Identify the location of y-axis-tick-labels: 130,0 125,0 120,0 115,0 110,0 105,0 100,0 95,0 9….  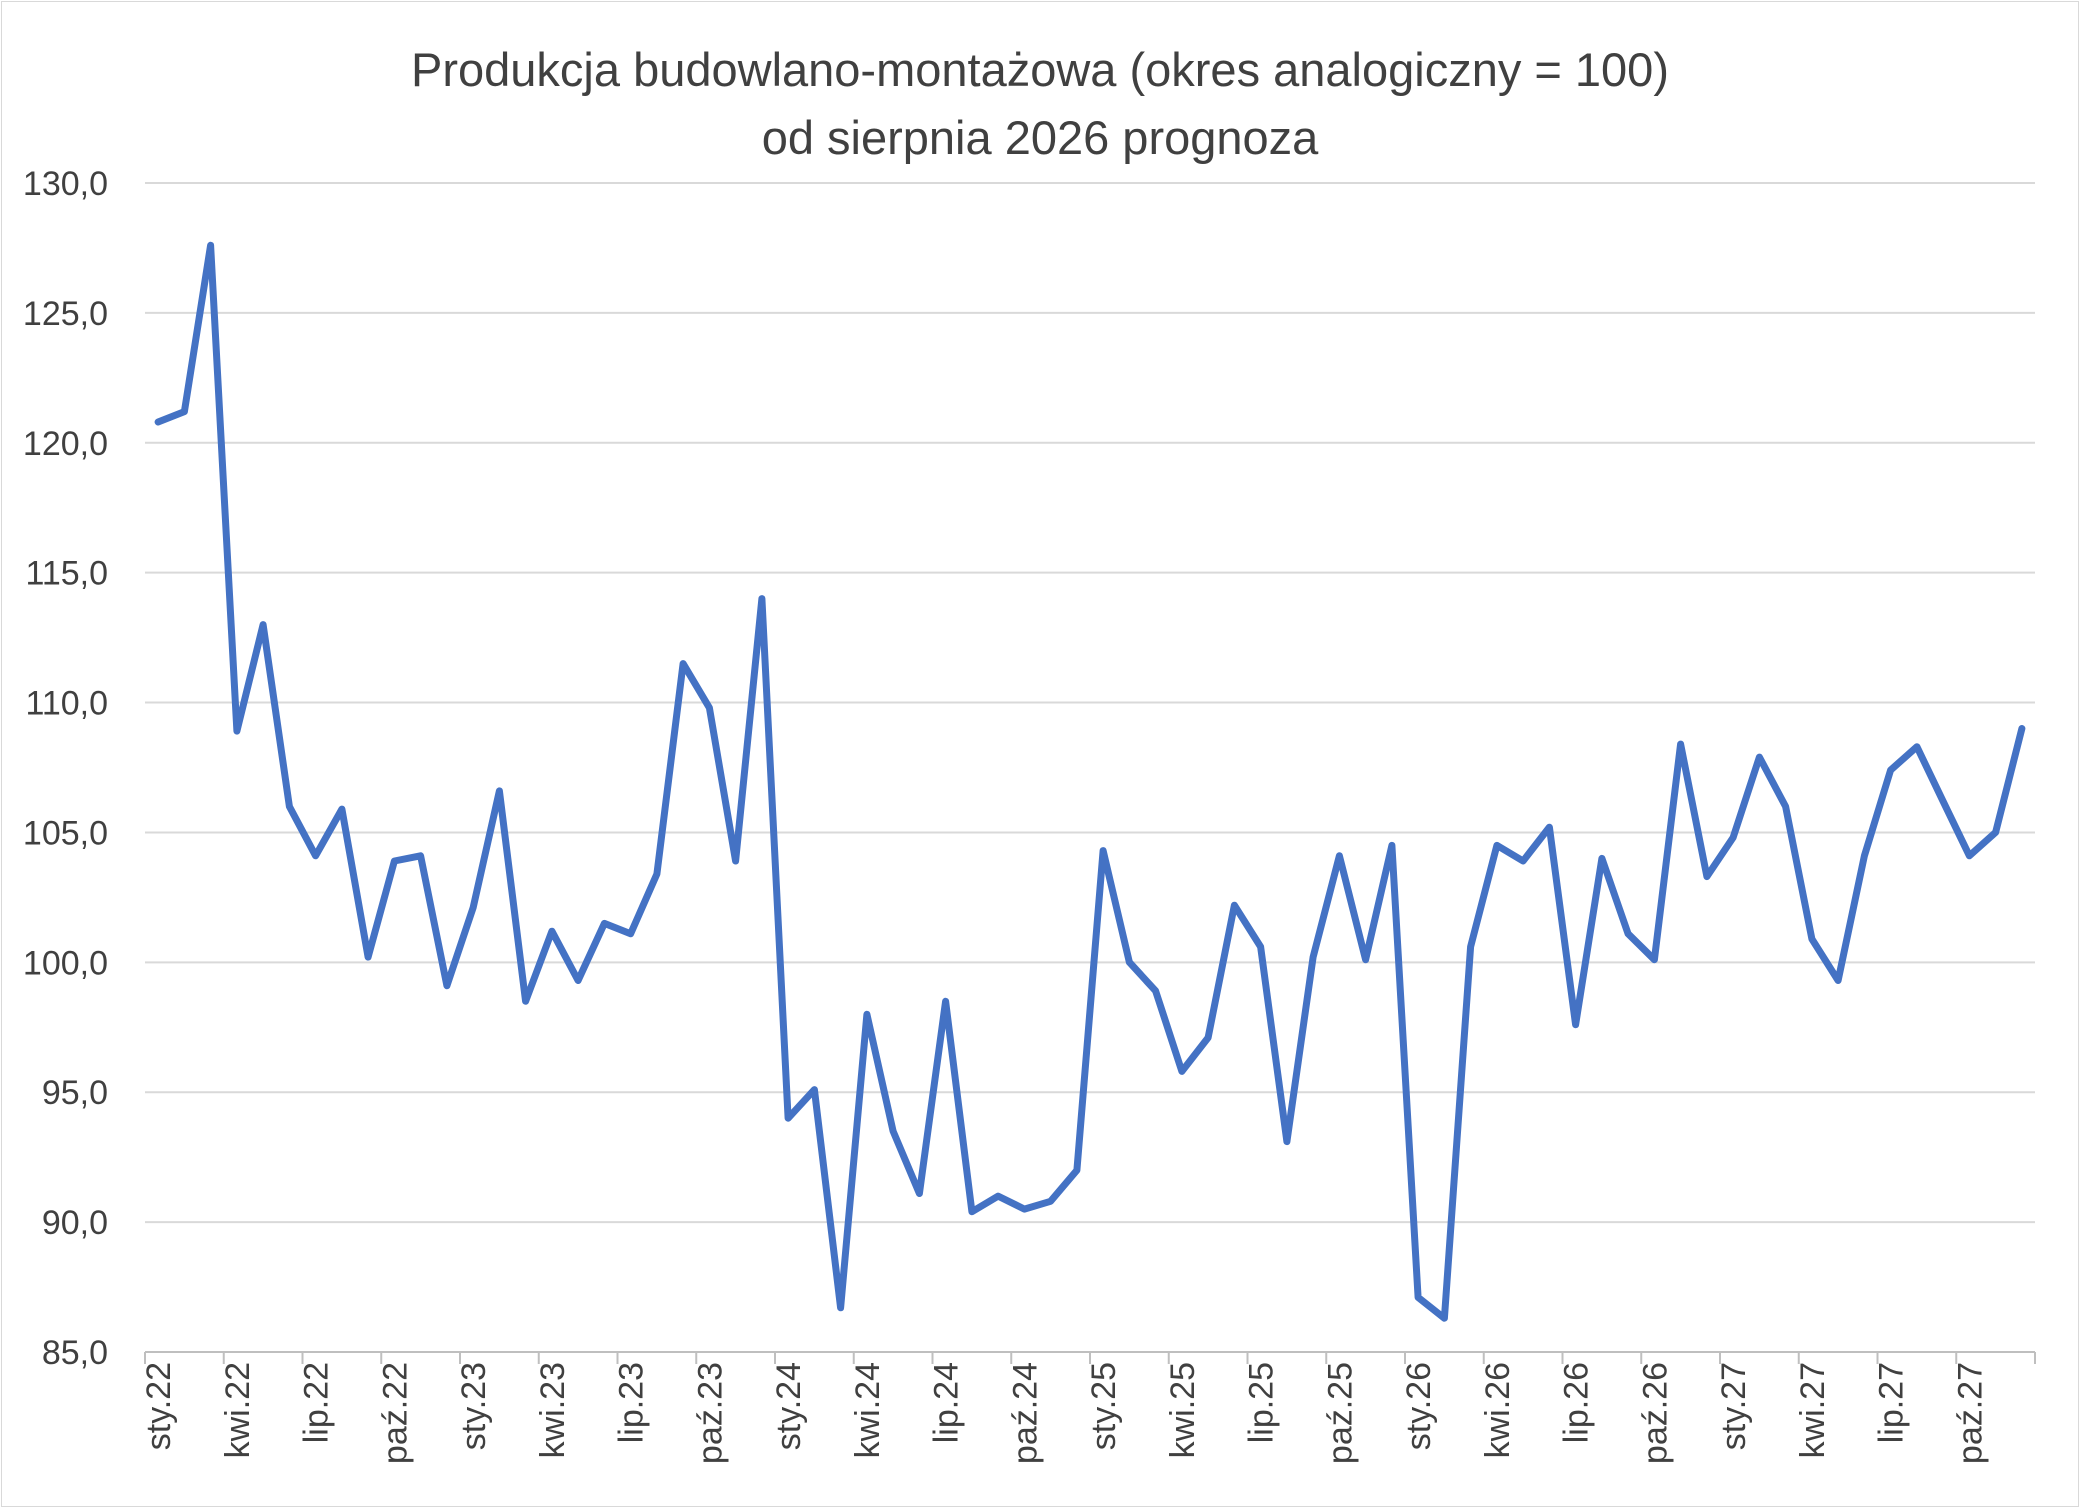
(65, 768).